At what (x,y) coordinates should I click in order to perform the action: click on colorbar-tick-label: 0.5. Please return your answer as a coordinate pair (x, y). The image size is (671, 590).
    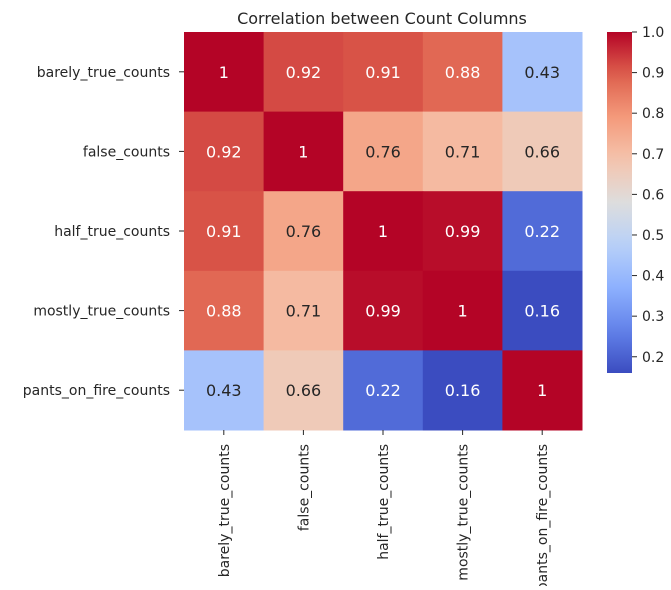
    Looking at the image, I should click on (653, 236).